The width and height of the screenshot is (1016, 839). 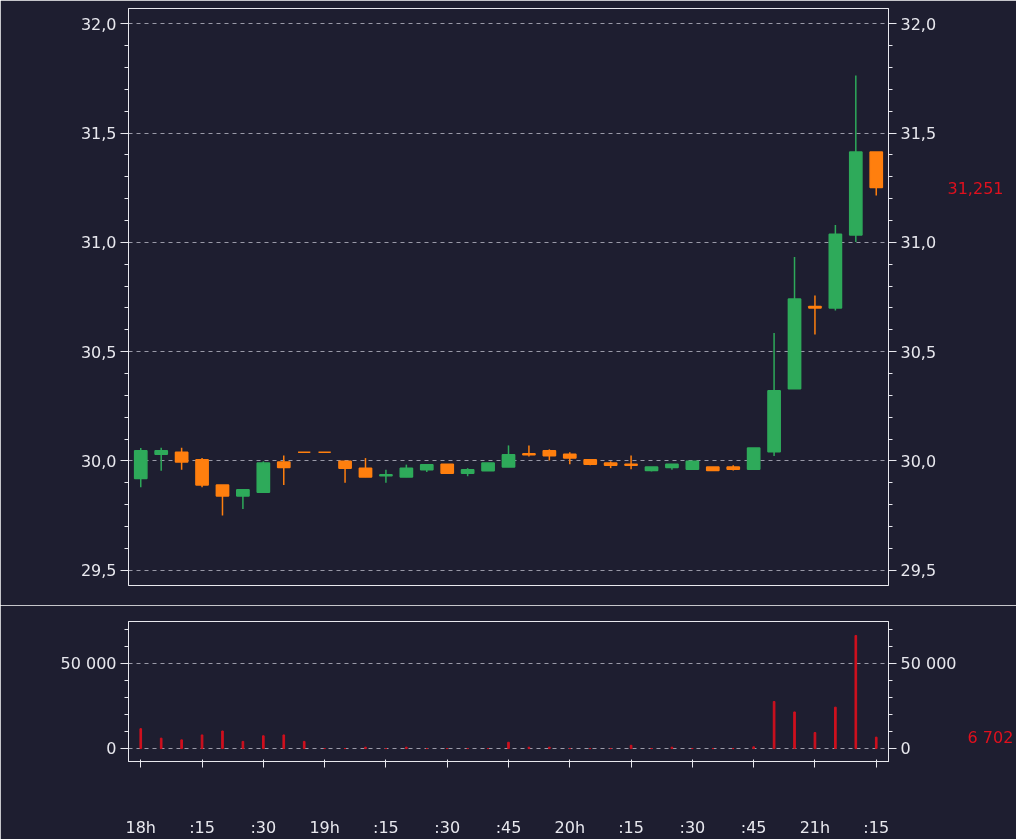 What do you see at coordinates (98, 352) in the screenshot?
I see `y-tick-label: 30,5` at bounding box center [98, 352].